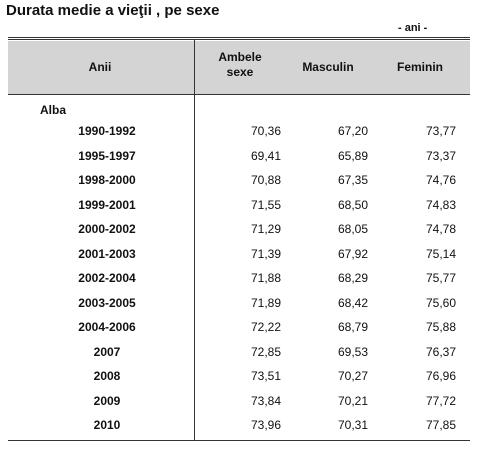 The width and height of the screenshot is (480, 459). Describe the element at coordinates (352, 155) in the screenshot. I see `value-cell: 65,89` at that location.